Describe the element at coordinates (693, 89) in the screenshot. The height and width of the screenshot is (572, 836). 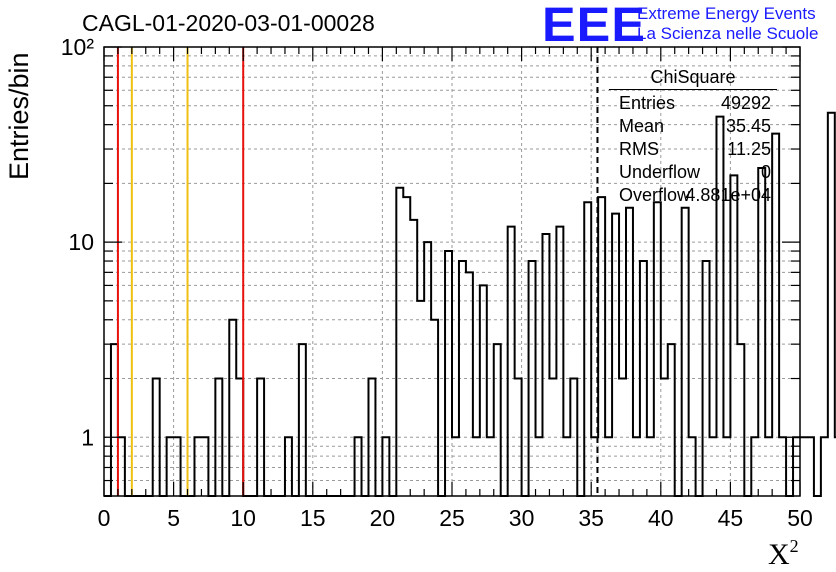
I see `stats-divider` at that location.